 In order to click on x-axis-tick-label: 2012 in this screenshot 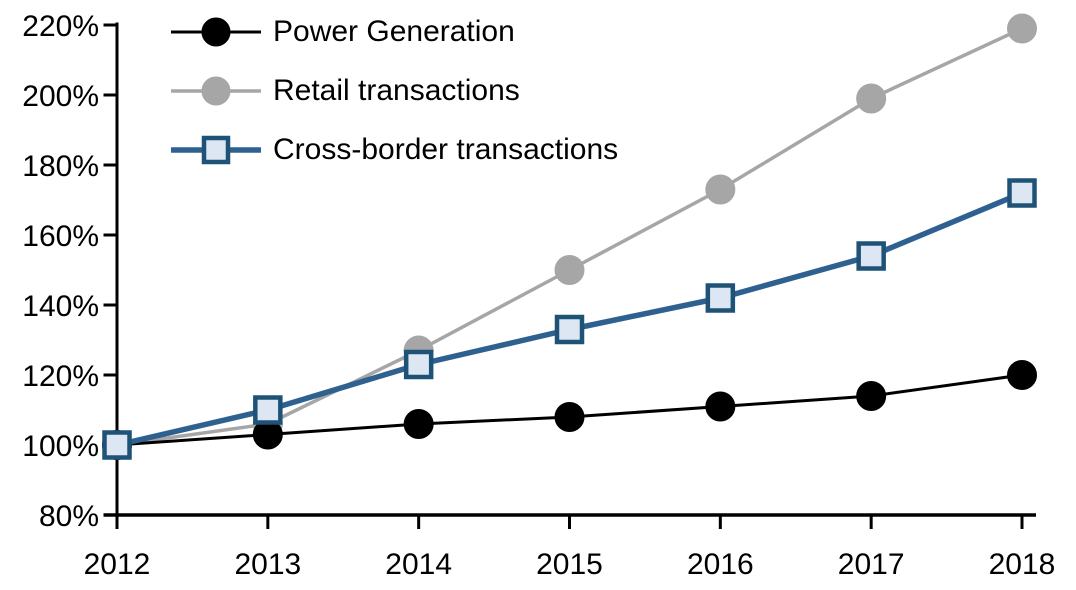, I will do `click(117, 564)`.